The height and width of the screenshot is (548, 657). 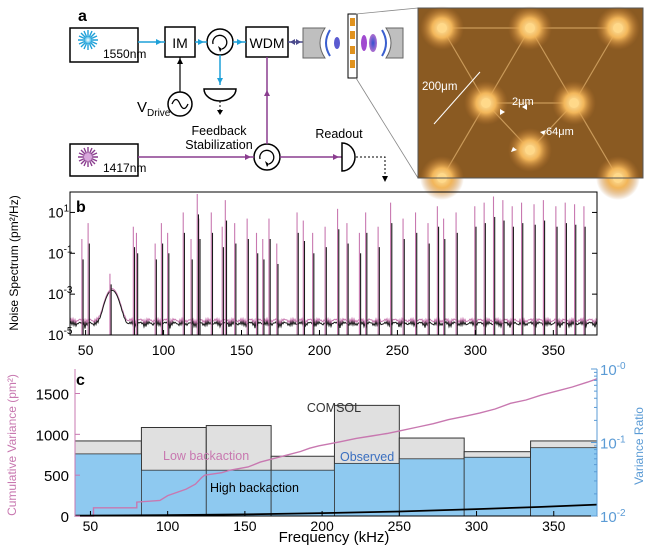 I want to click on feedback-label-1: Feedback, so click(x=220, y=131).